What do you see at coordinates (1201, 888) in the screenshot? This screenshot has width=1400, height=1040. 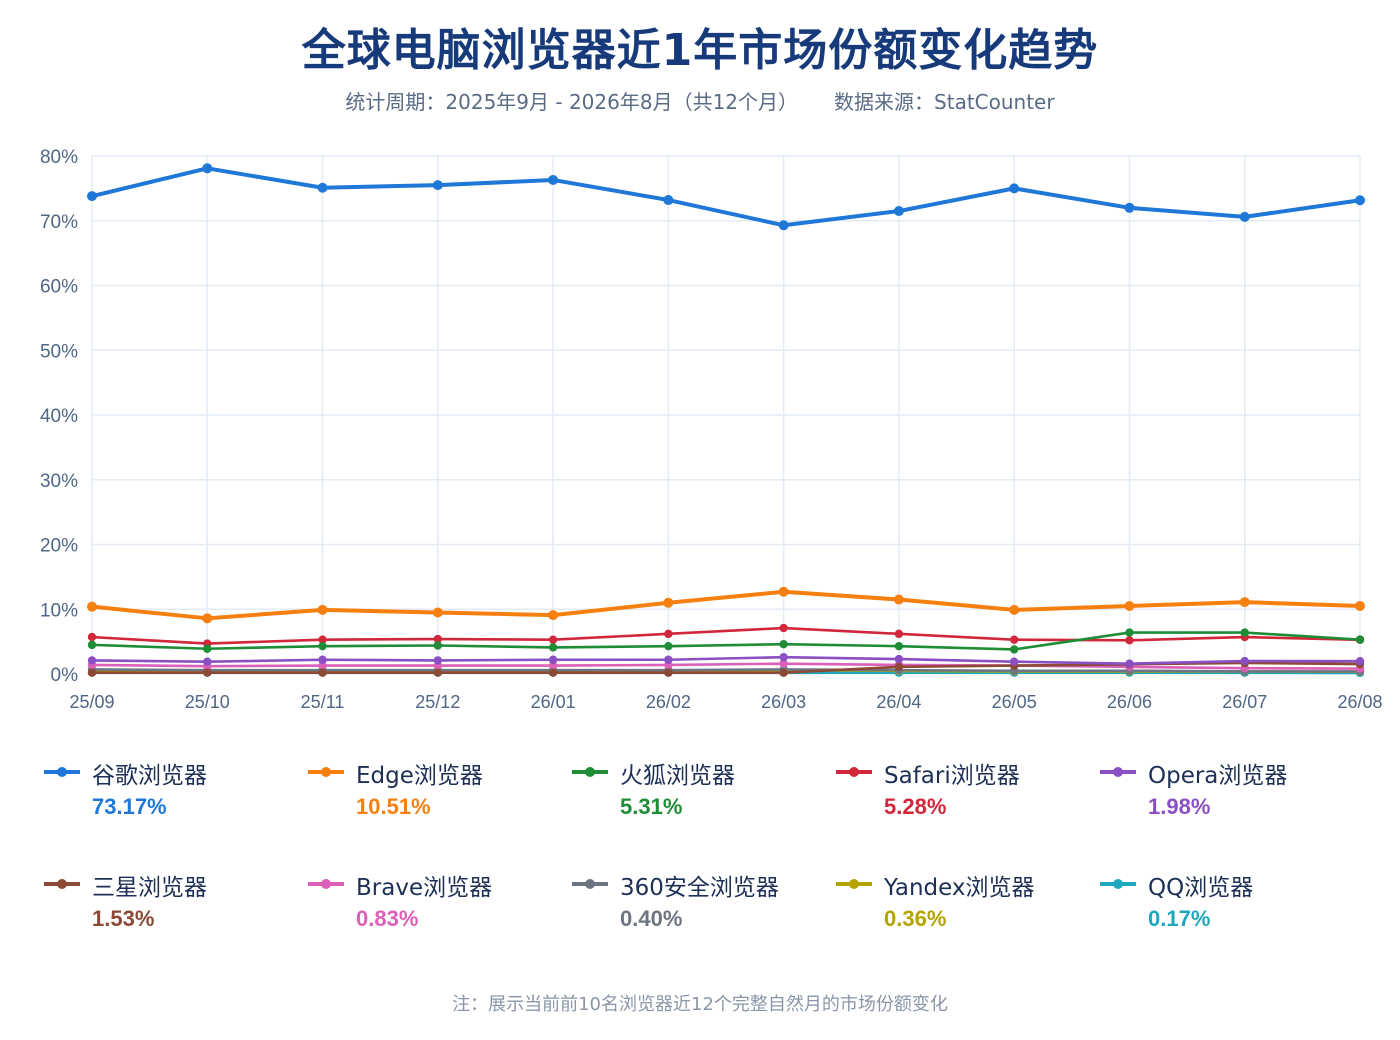 I see `legend-series-name: QQ浏览器` at bounding box center [1201, 888].